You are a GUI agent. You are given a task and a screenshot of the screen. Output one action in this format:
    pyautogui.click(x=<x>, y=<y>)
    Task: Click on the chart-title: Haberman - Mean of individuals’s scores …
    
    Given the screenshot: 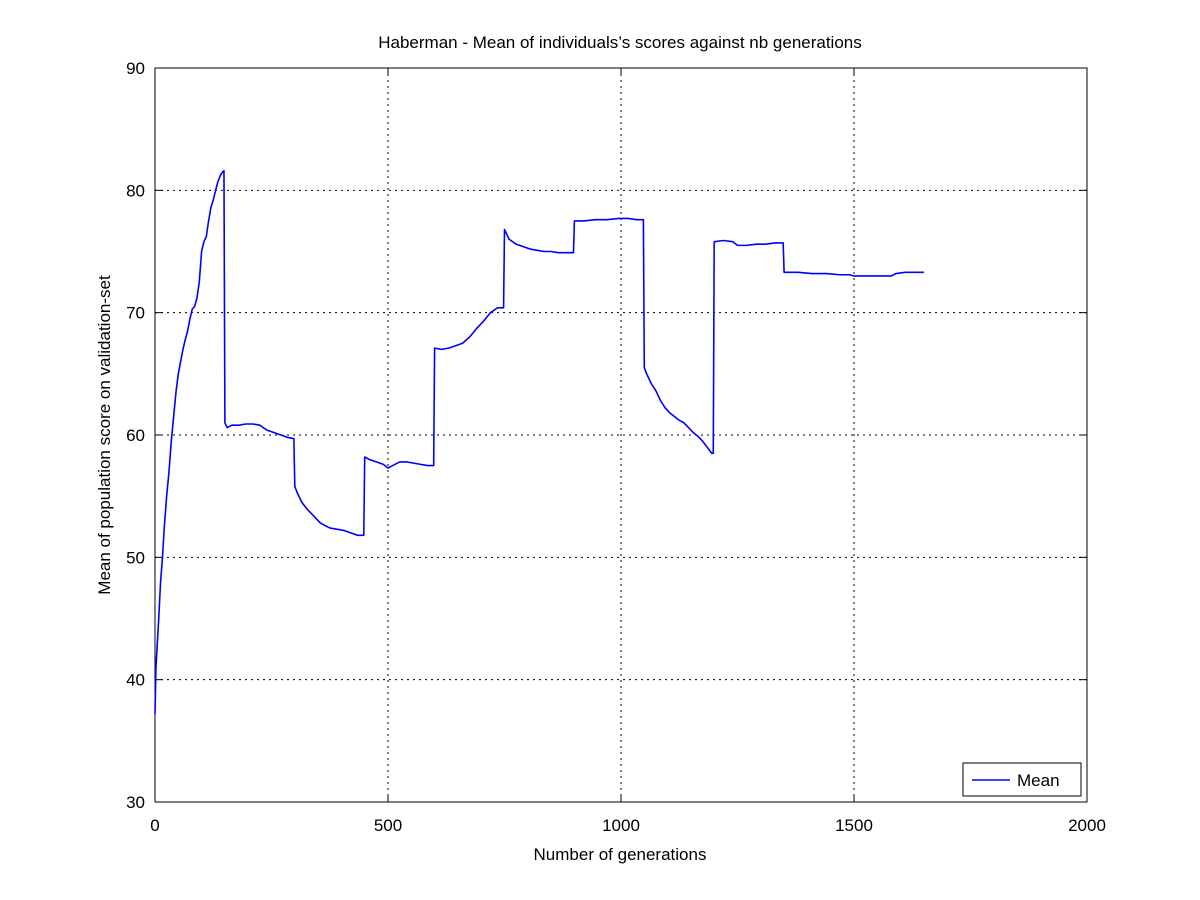 What is the action you would take?
    pyautogui.click(x=620, y=42)
    